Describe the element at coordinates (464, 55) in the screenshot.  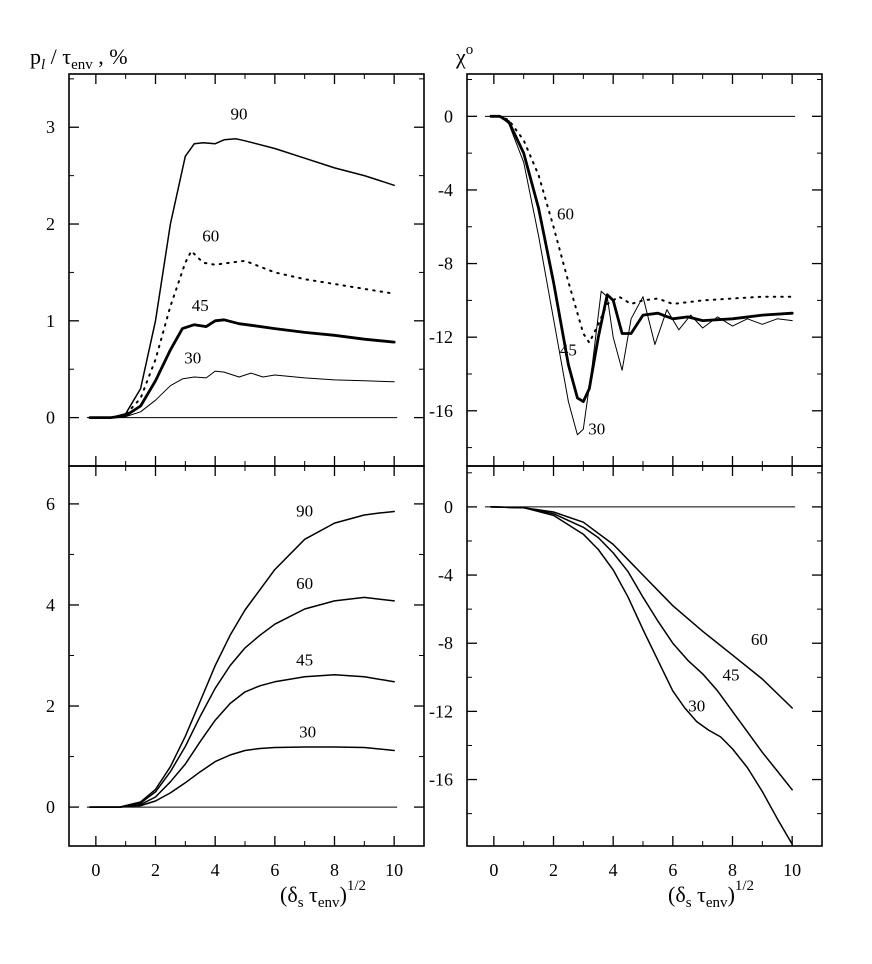
I see `right-y-axis-title: χo` at that location.